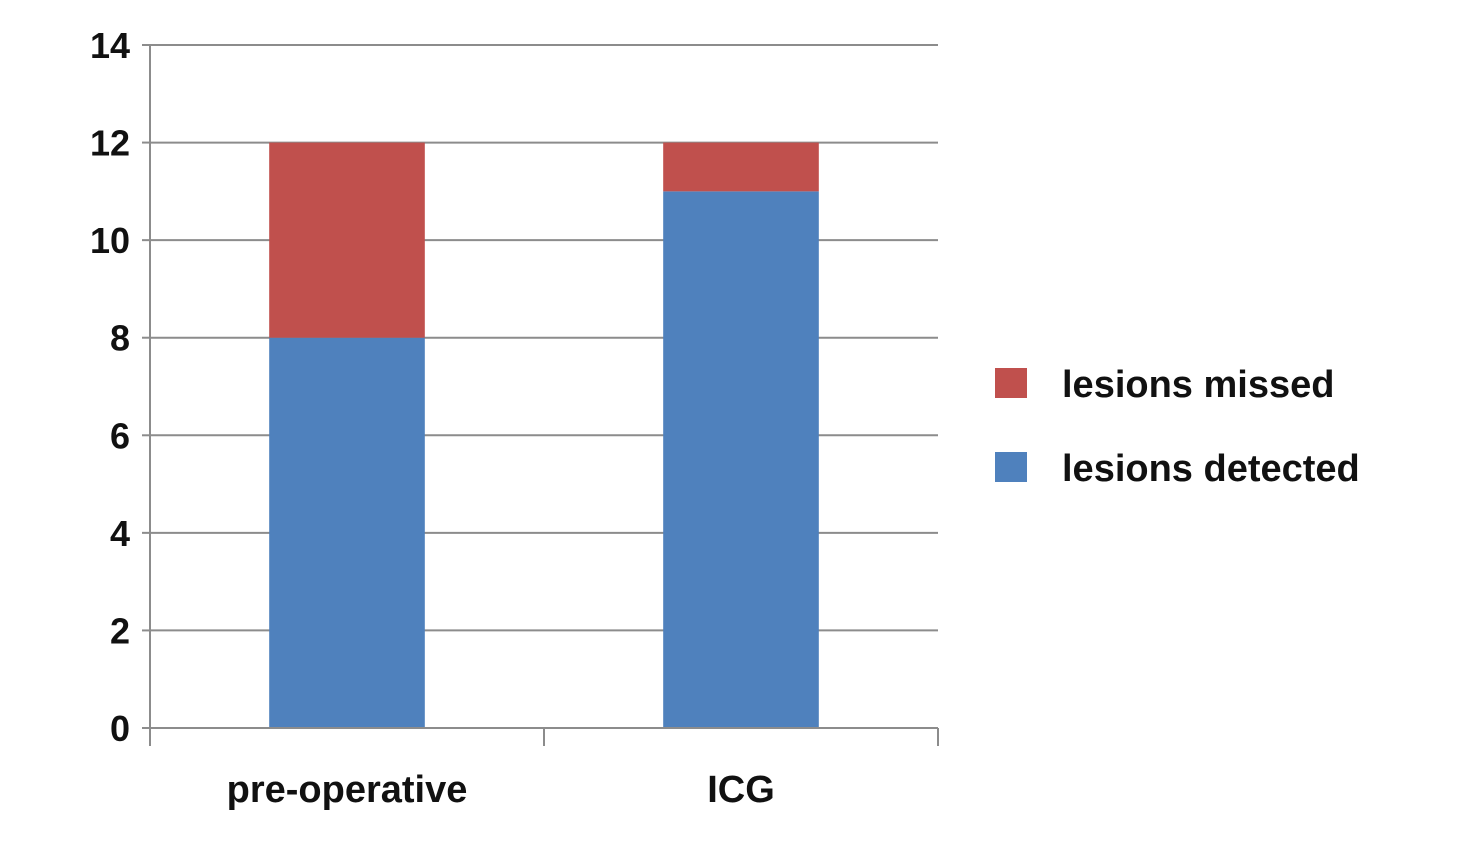  What do you see at coordinates (120, 533) in the screenshot?
I see `y-tick-label: 4` at bounding box center [120, 533].